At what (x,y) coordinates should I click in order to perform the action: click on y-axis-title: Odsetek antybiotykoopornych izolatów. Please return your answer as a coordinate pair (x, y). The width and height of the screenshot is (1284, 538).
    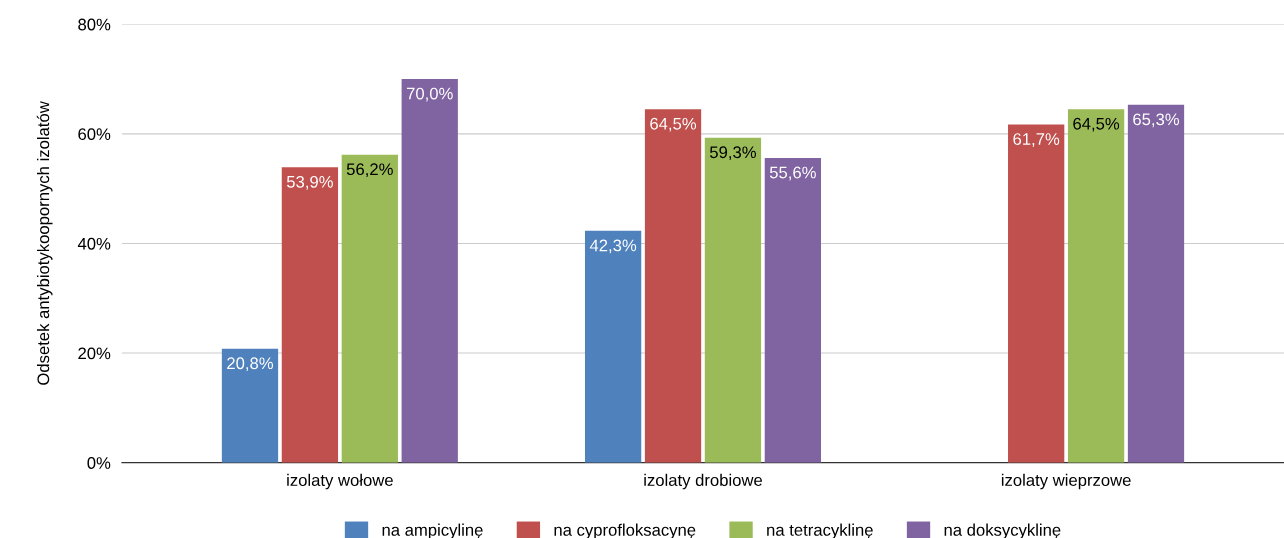
    Looking at the image, I should click on (44, 243).